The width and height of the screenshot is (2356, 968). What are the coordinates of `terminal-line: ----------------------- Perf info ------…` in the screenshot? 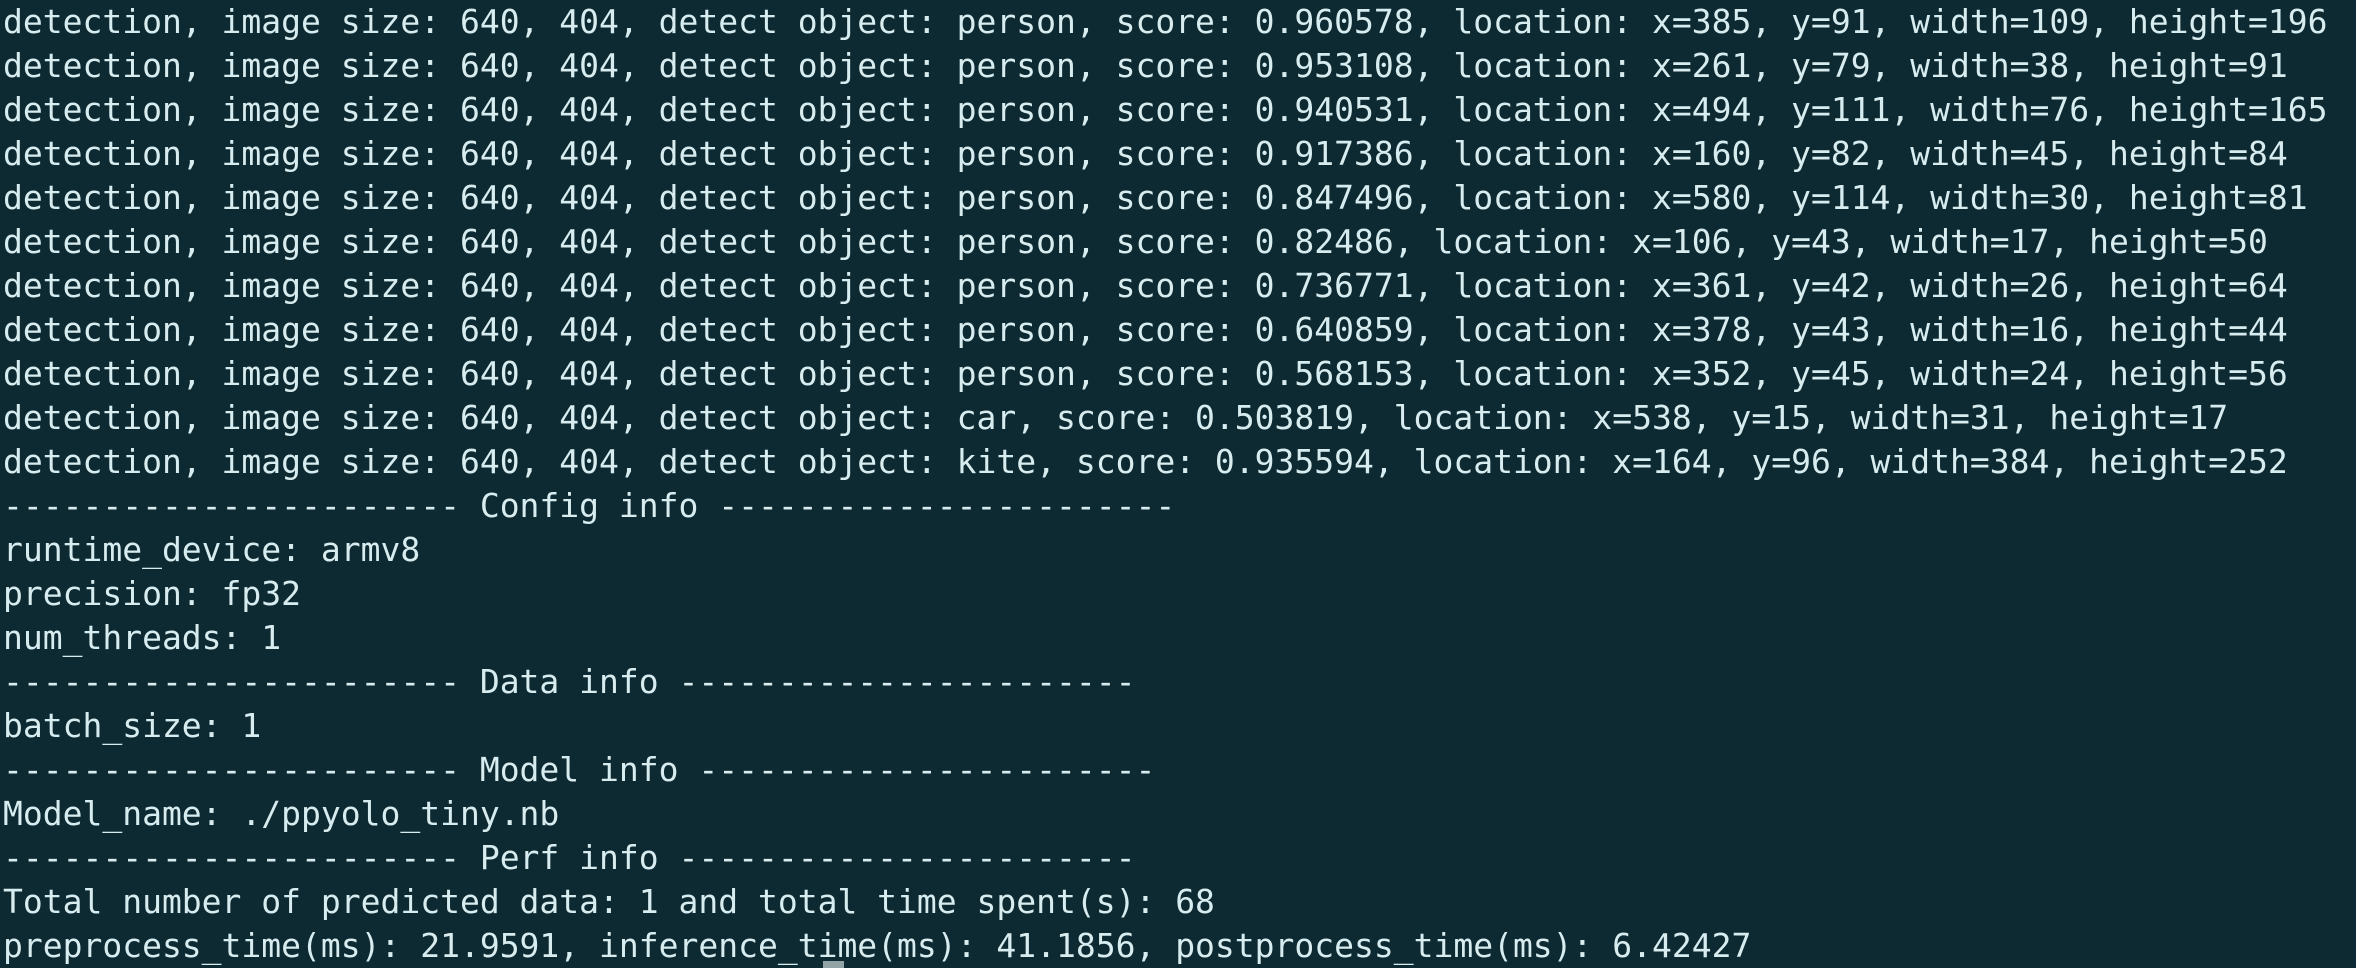 It's located at (569, 857).